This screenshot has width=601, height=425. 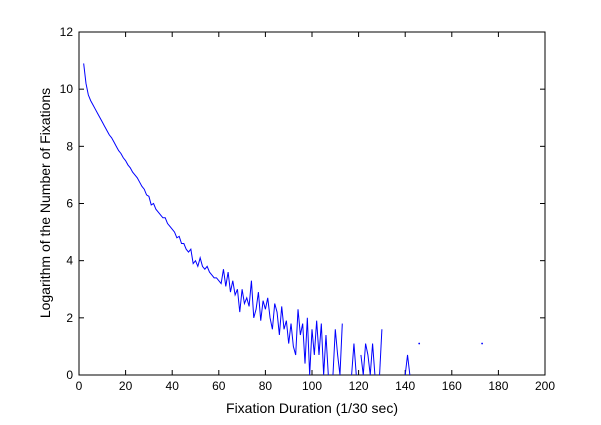 I want to click on x-tick-label: 20, so click(x=126, y=386).